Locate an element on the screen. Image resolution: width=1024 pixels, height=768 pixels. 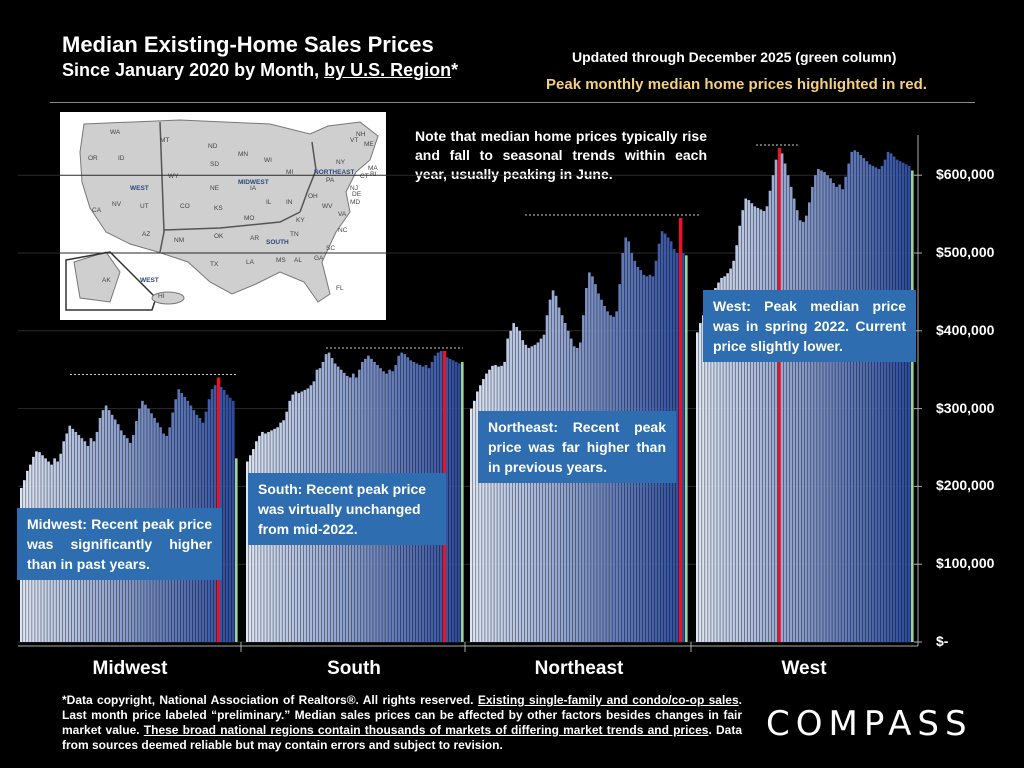
chart-title: Median Existing-Home Sales Prices is located at coordinates (248, 44).